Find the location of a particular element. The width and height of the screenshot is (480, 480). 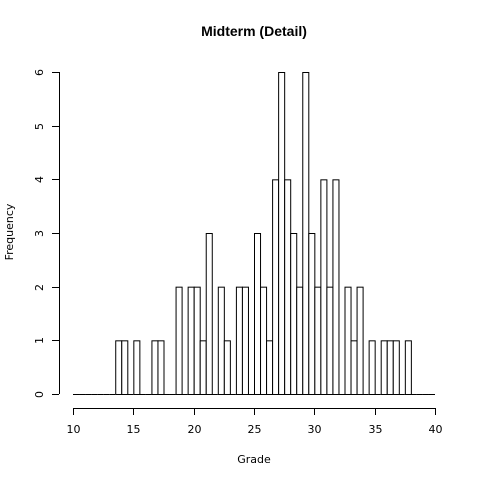

x-tick-label: 25 is located at coordinates (255, 429).